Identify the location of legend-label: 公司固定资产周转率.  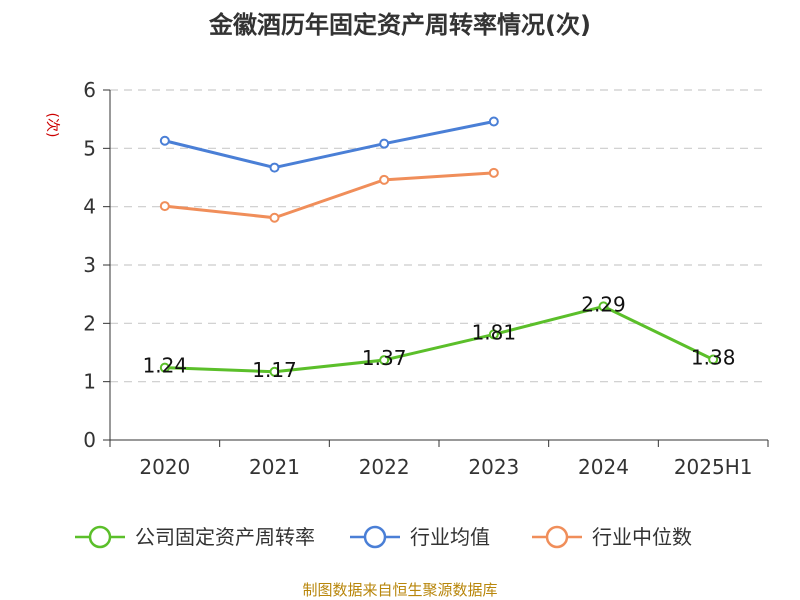
(225, 537).